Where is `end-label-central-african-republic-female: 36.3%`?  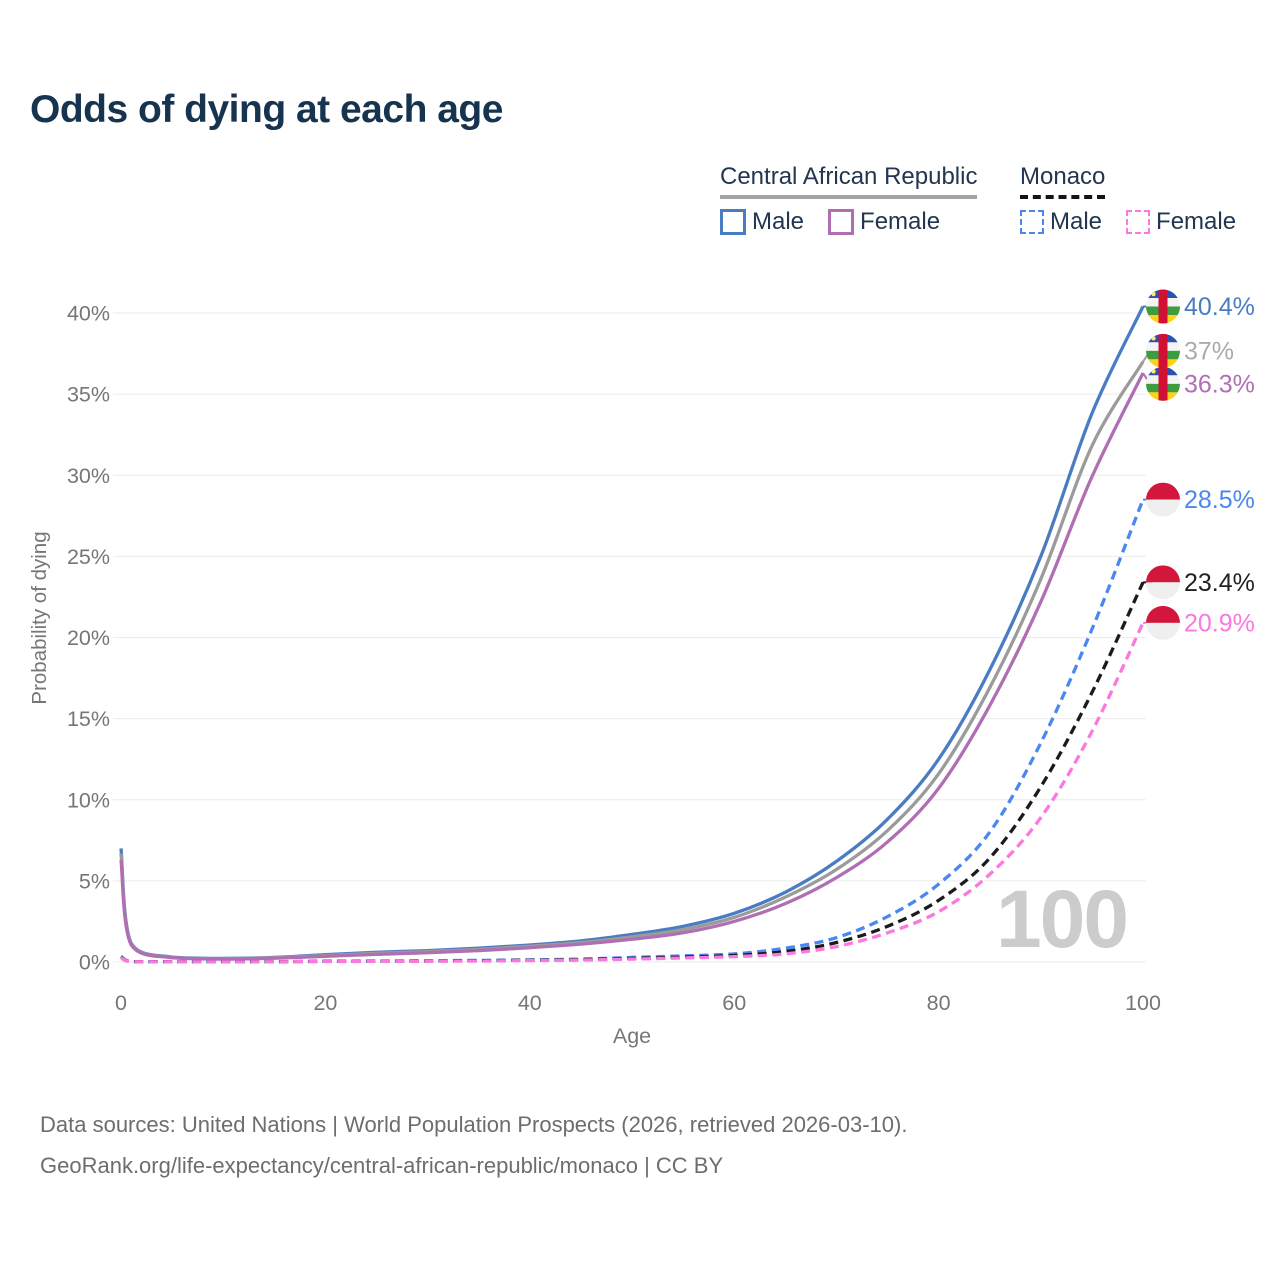
end-label-central-african-republic-female: 36.3% is located at coordinates (1219, 384).